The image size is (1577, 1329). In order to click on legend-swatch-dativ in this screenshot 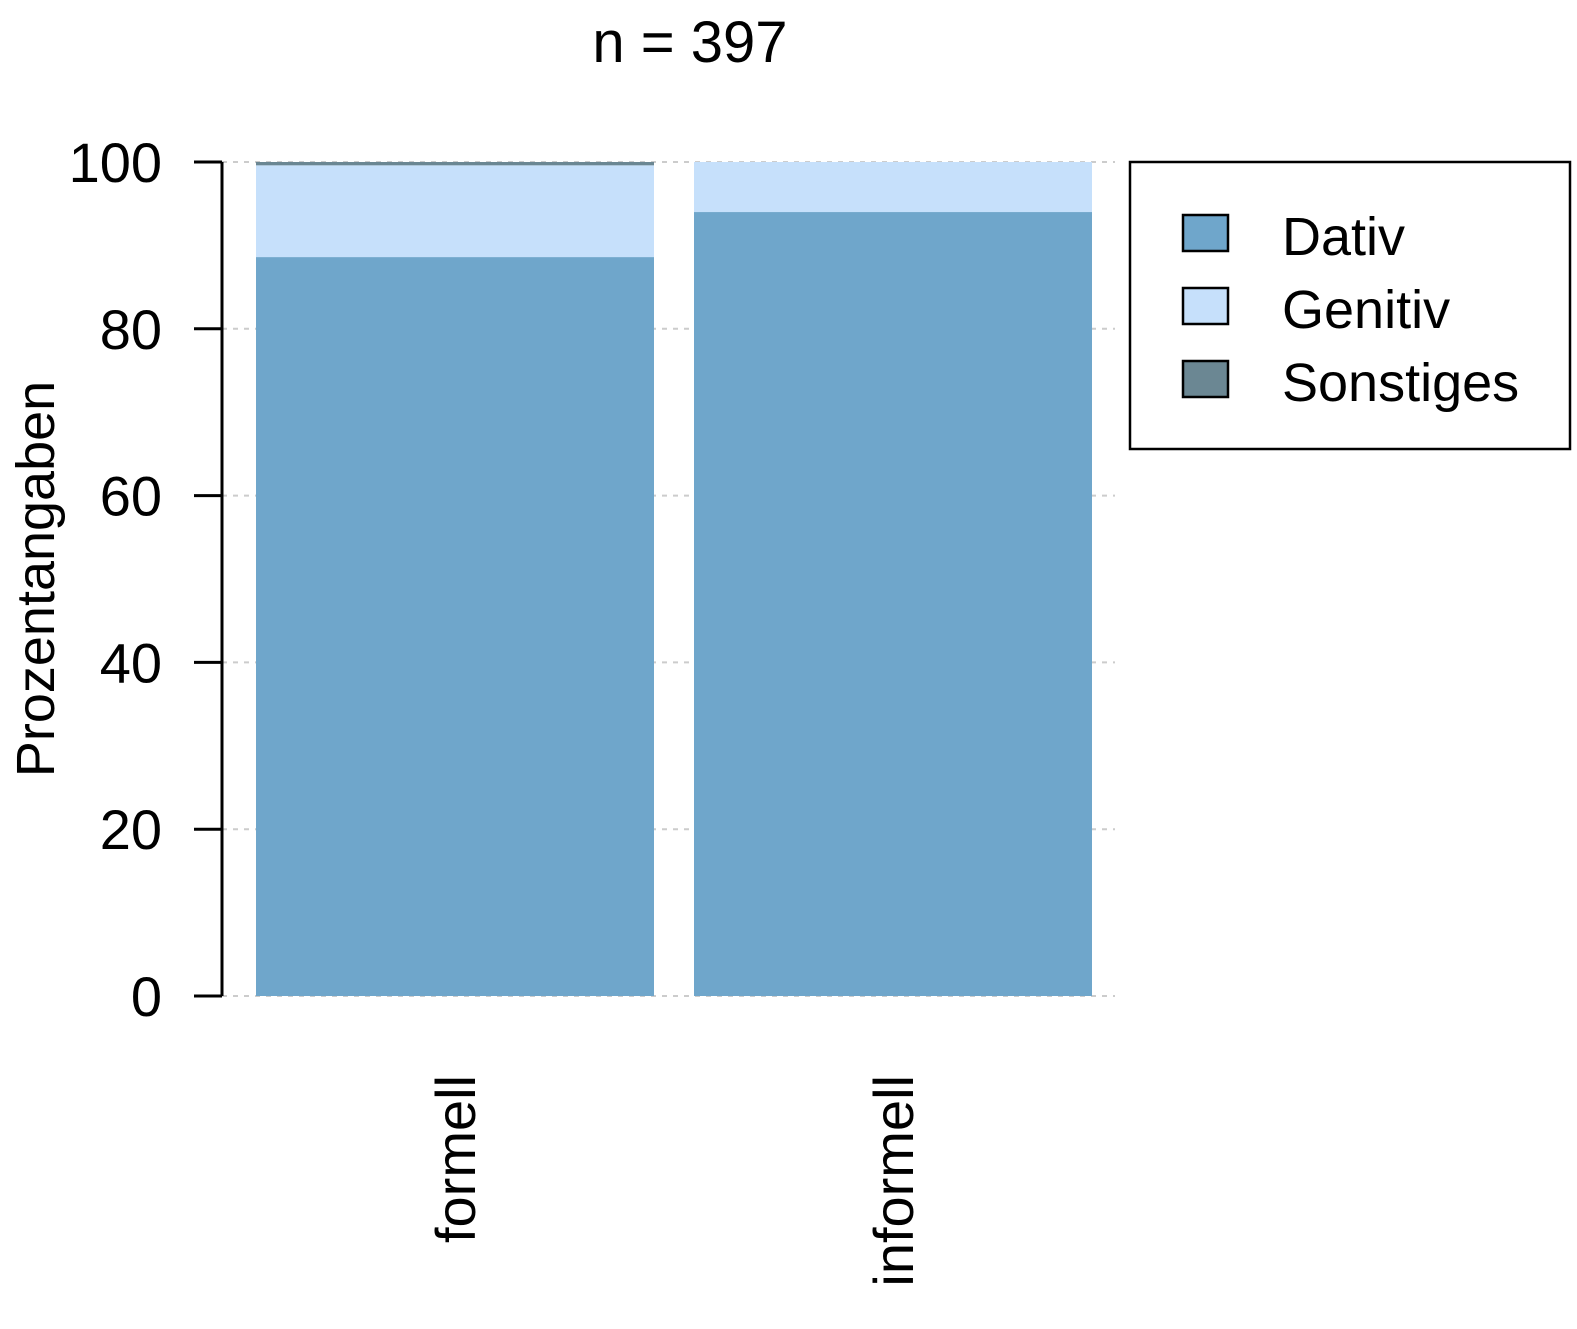, I will do `click(1205, 233)`.